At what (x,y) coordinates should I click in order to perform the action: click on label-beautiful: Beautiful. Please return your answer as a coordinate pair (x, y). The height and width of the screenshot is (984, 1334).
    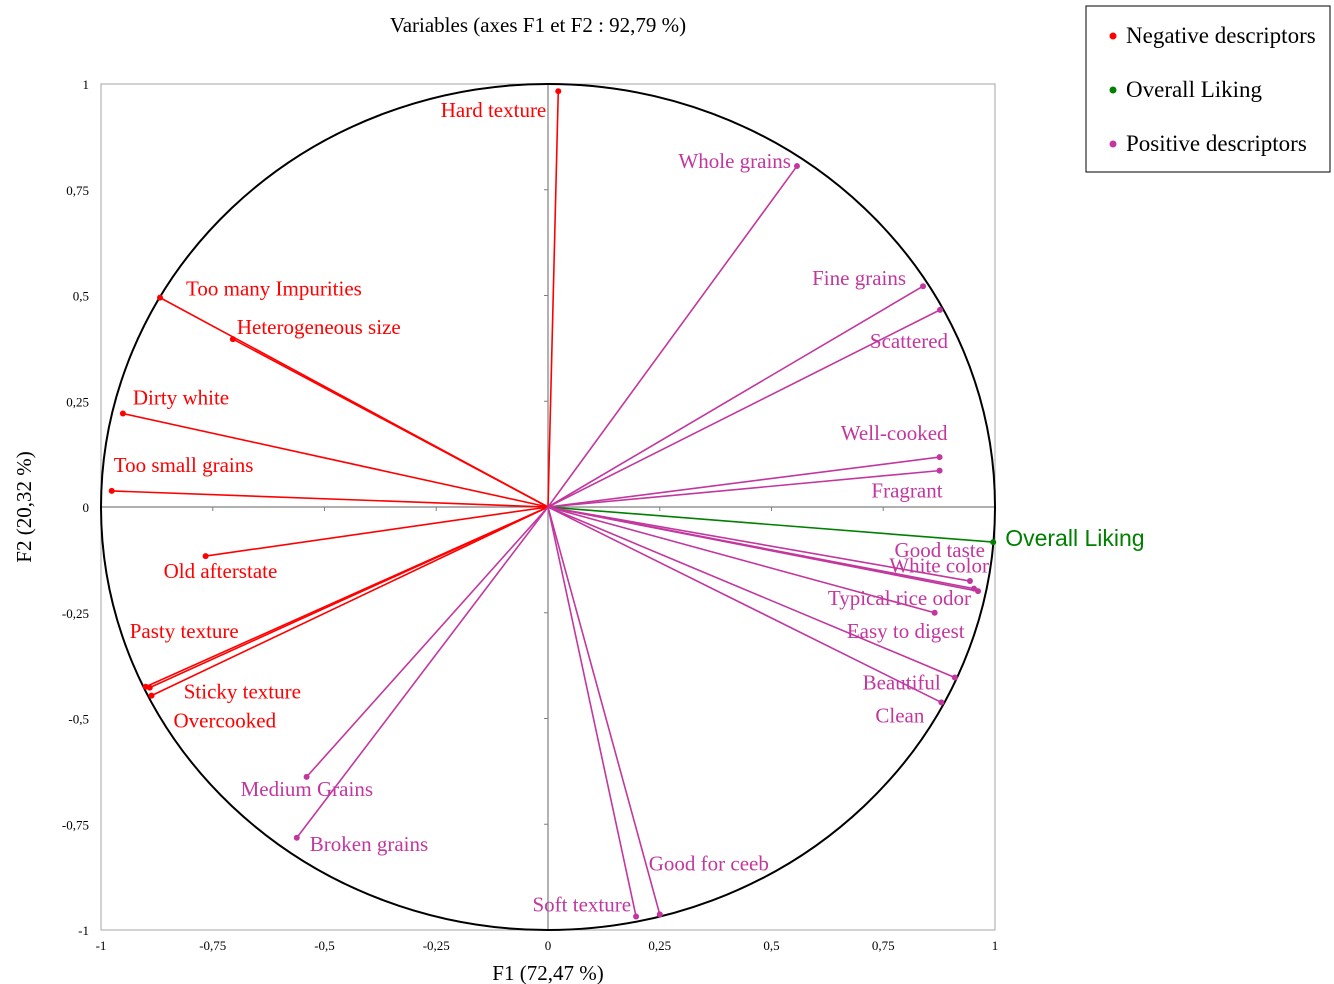
    Looking at the image, I should click on (902, 682).